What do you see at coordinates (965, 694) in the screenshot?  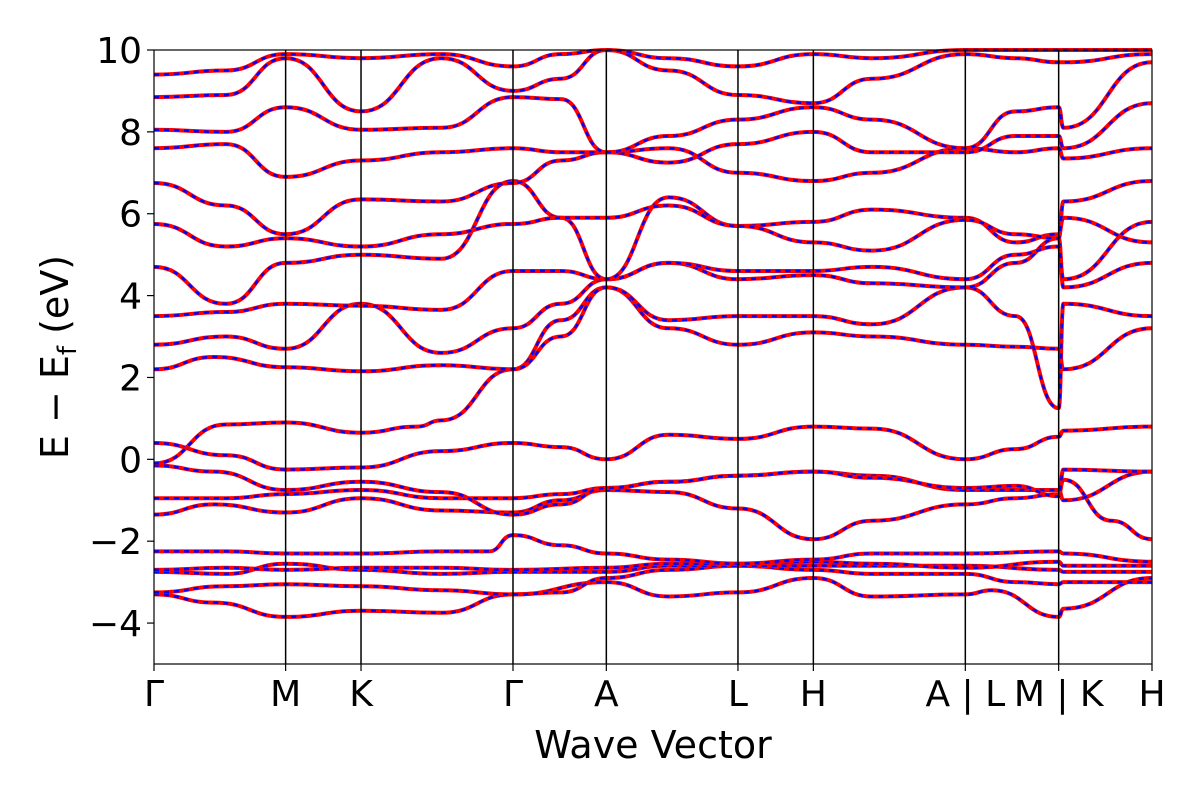 I see `x-tick-label-7: A | L` at bounding box center [965, 694].